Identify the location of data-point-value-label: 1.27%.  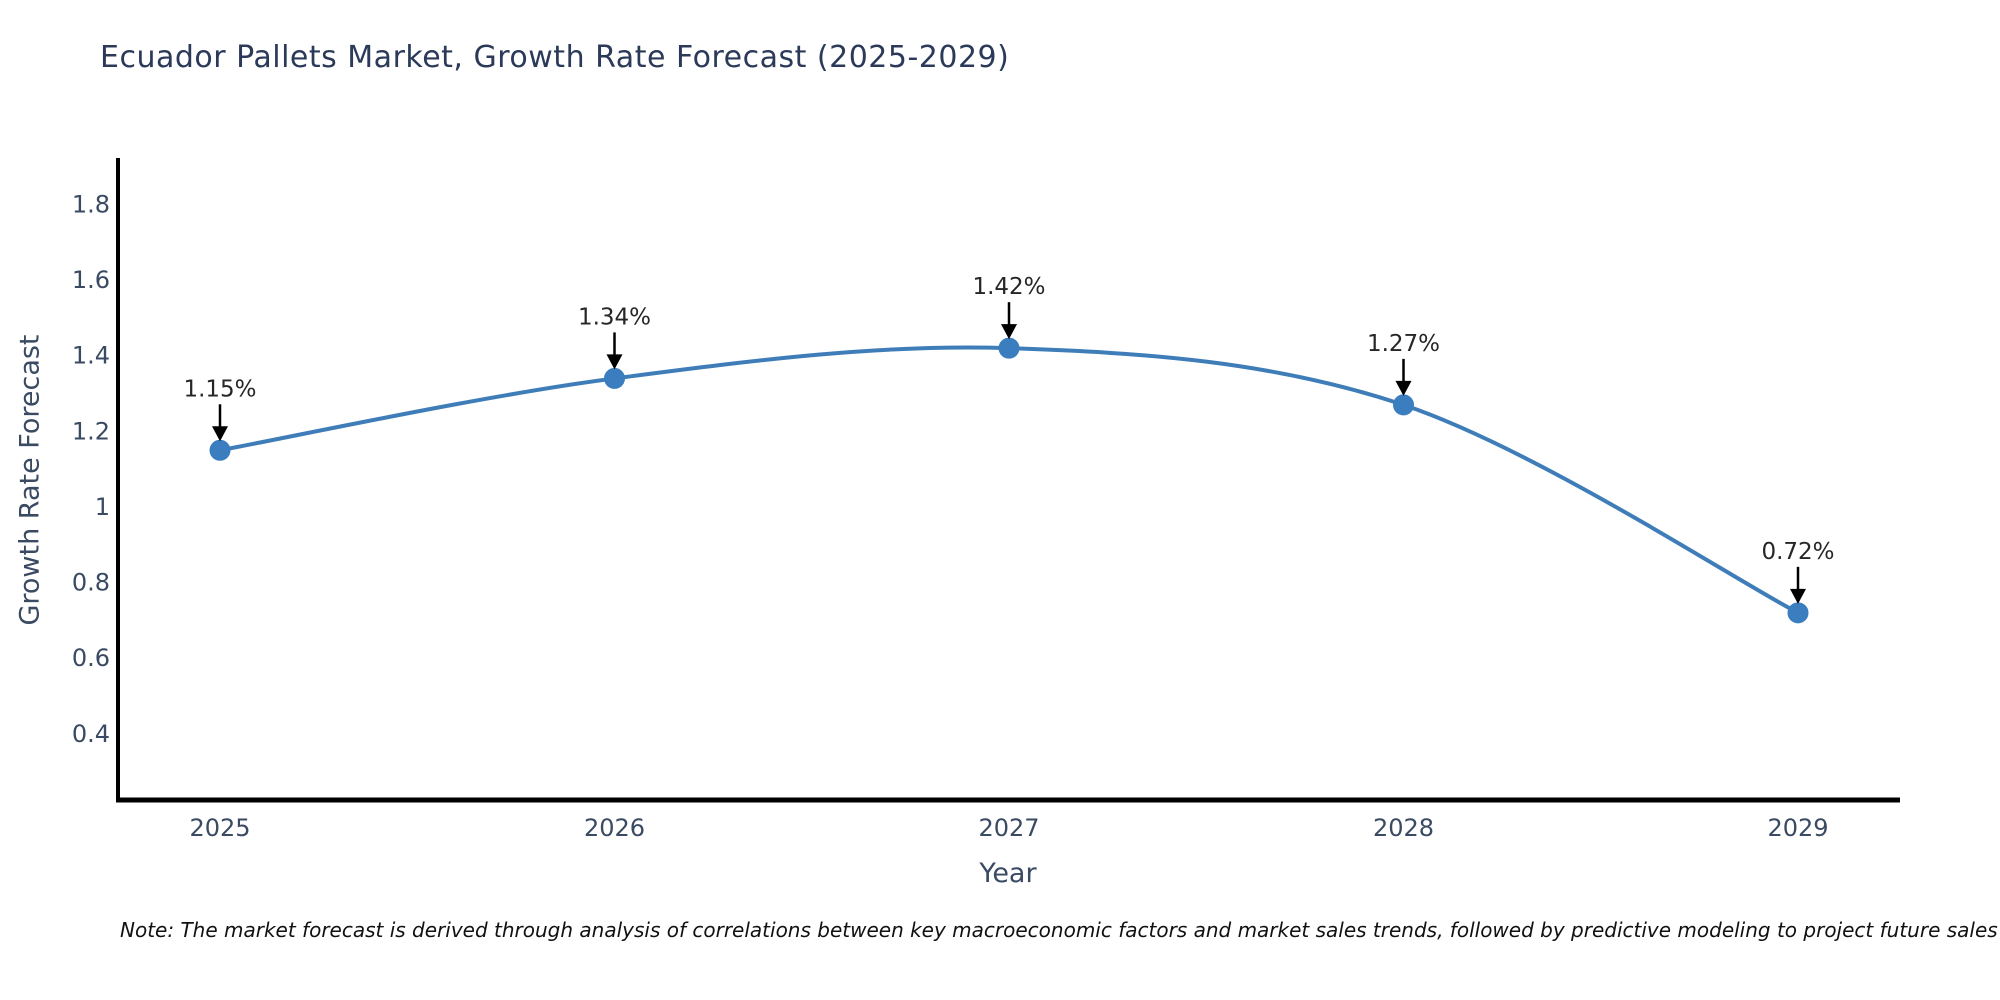
(1403, 344).